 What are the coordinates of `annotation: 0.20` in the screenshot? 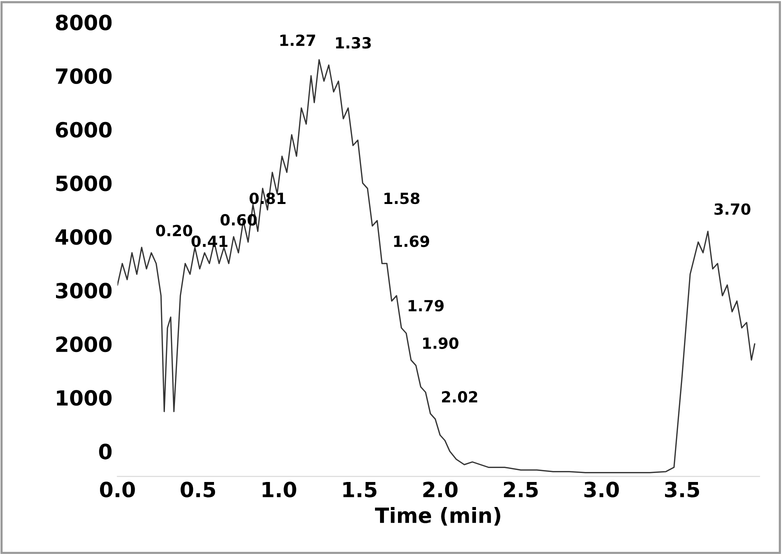 It's located at (174, 230).